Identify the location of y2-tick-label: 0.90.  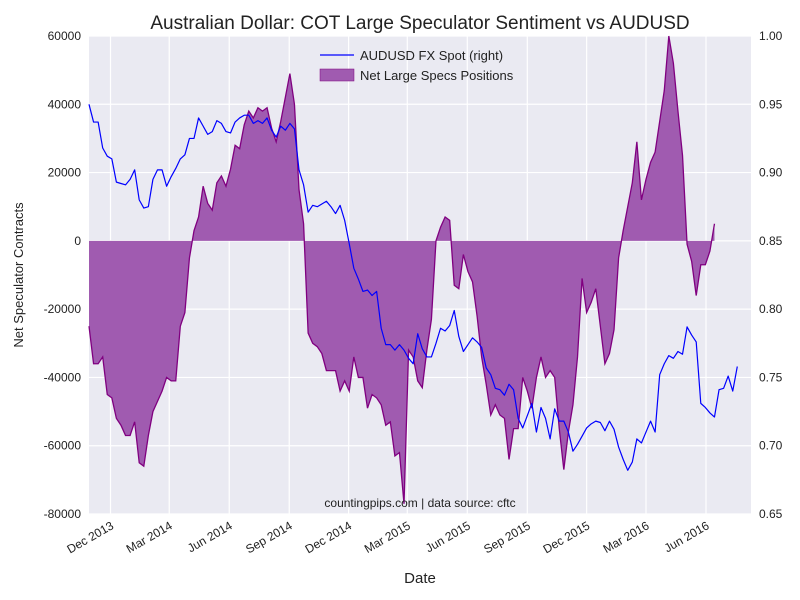
(771, 173).